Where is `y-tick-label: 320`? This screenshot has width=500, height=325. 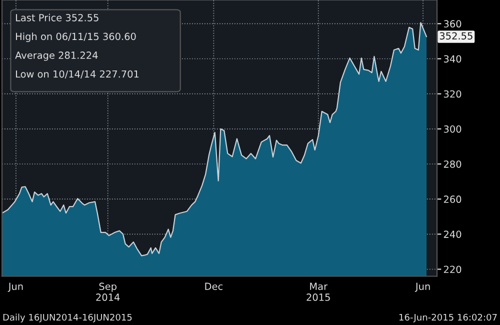 y-tick-label: 320 is located at coordinates (453, 94).